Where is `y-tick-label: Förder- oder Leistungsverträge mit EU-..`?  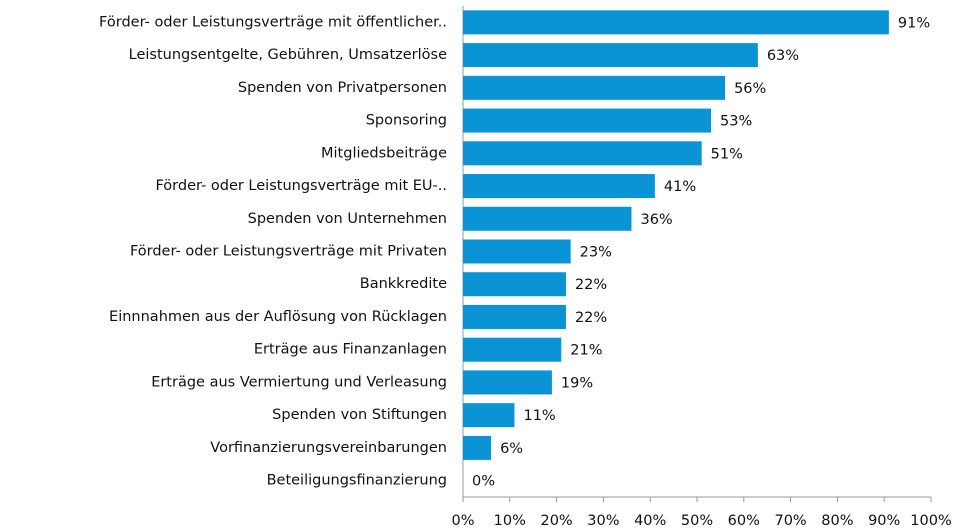 y-tick-label: Förder- oder Leistungsverträge mit EU-.. is located at coordinates (301, 186).